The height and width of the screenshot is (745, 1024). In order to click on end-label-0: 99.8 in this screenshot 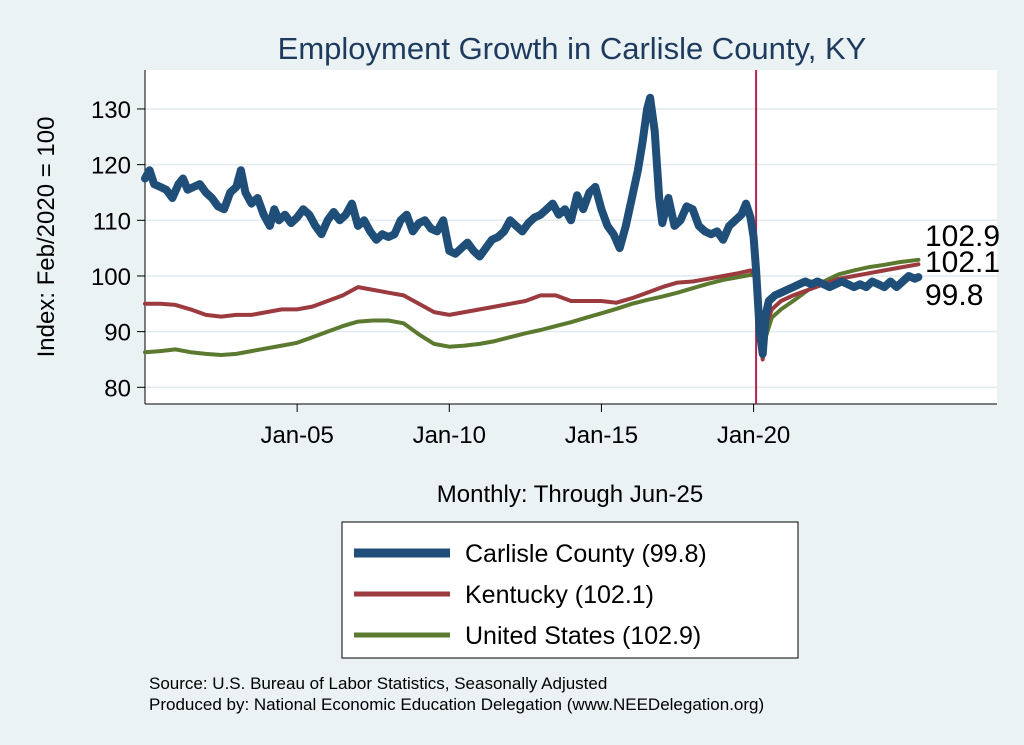, I will do `click(954, 295)`.